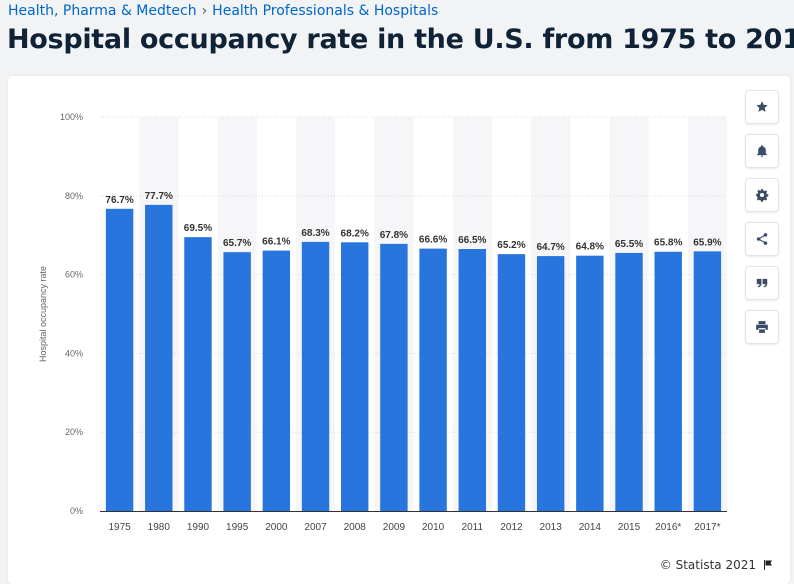 Image resolution: width=794 pixels, height=584 pixels. Describe the element at coordinates (237, 527) in the screenshot. I see `x-tick-label: 1995` at that location.